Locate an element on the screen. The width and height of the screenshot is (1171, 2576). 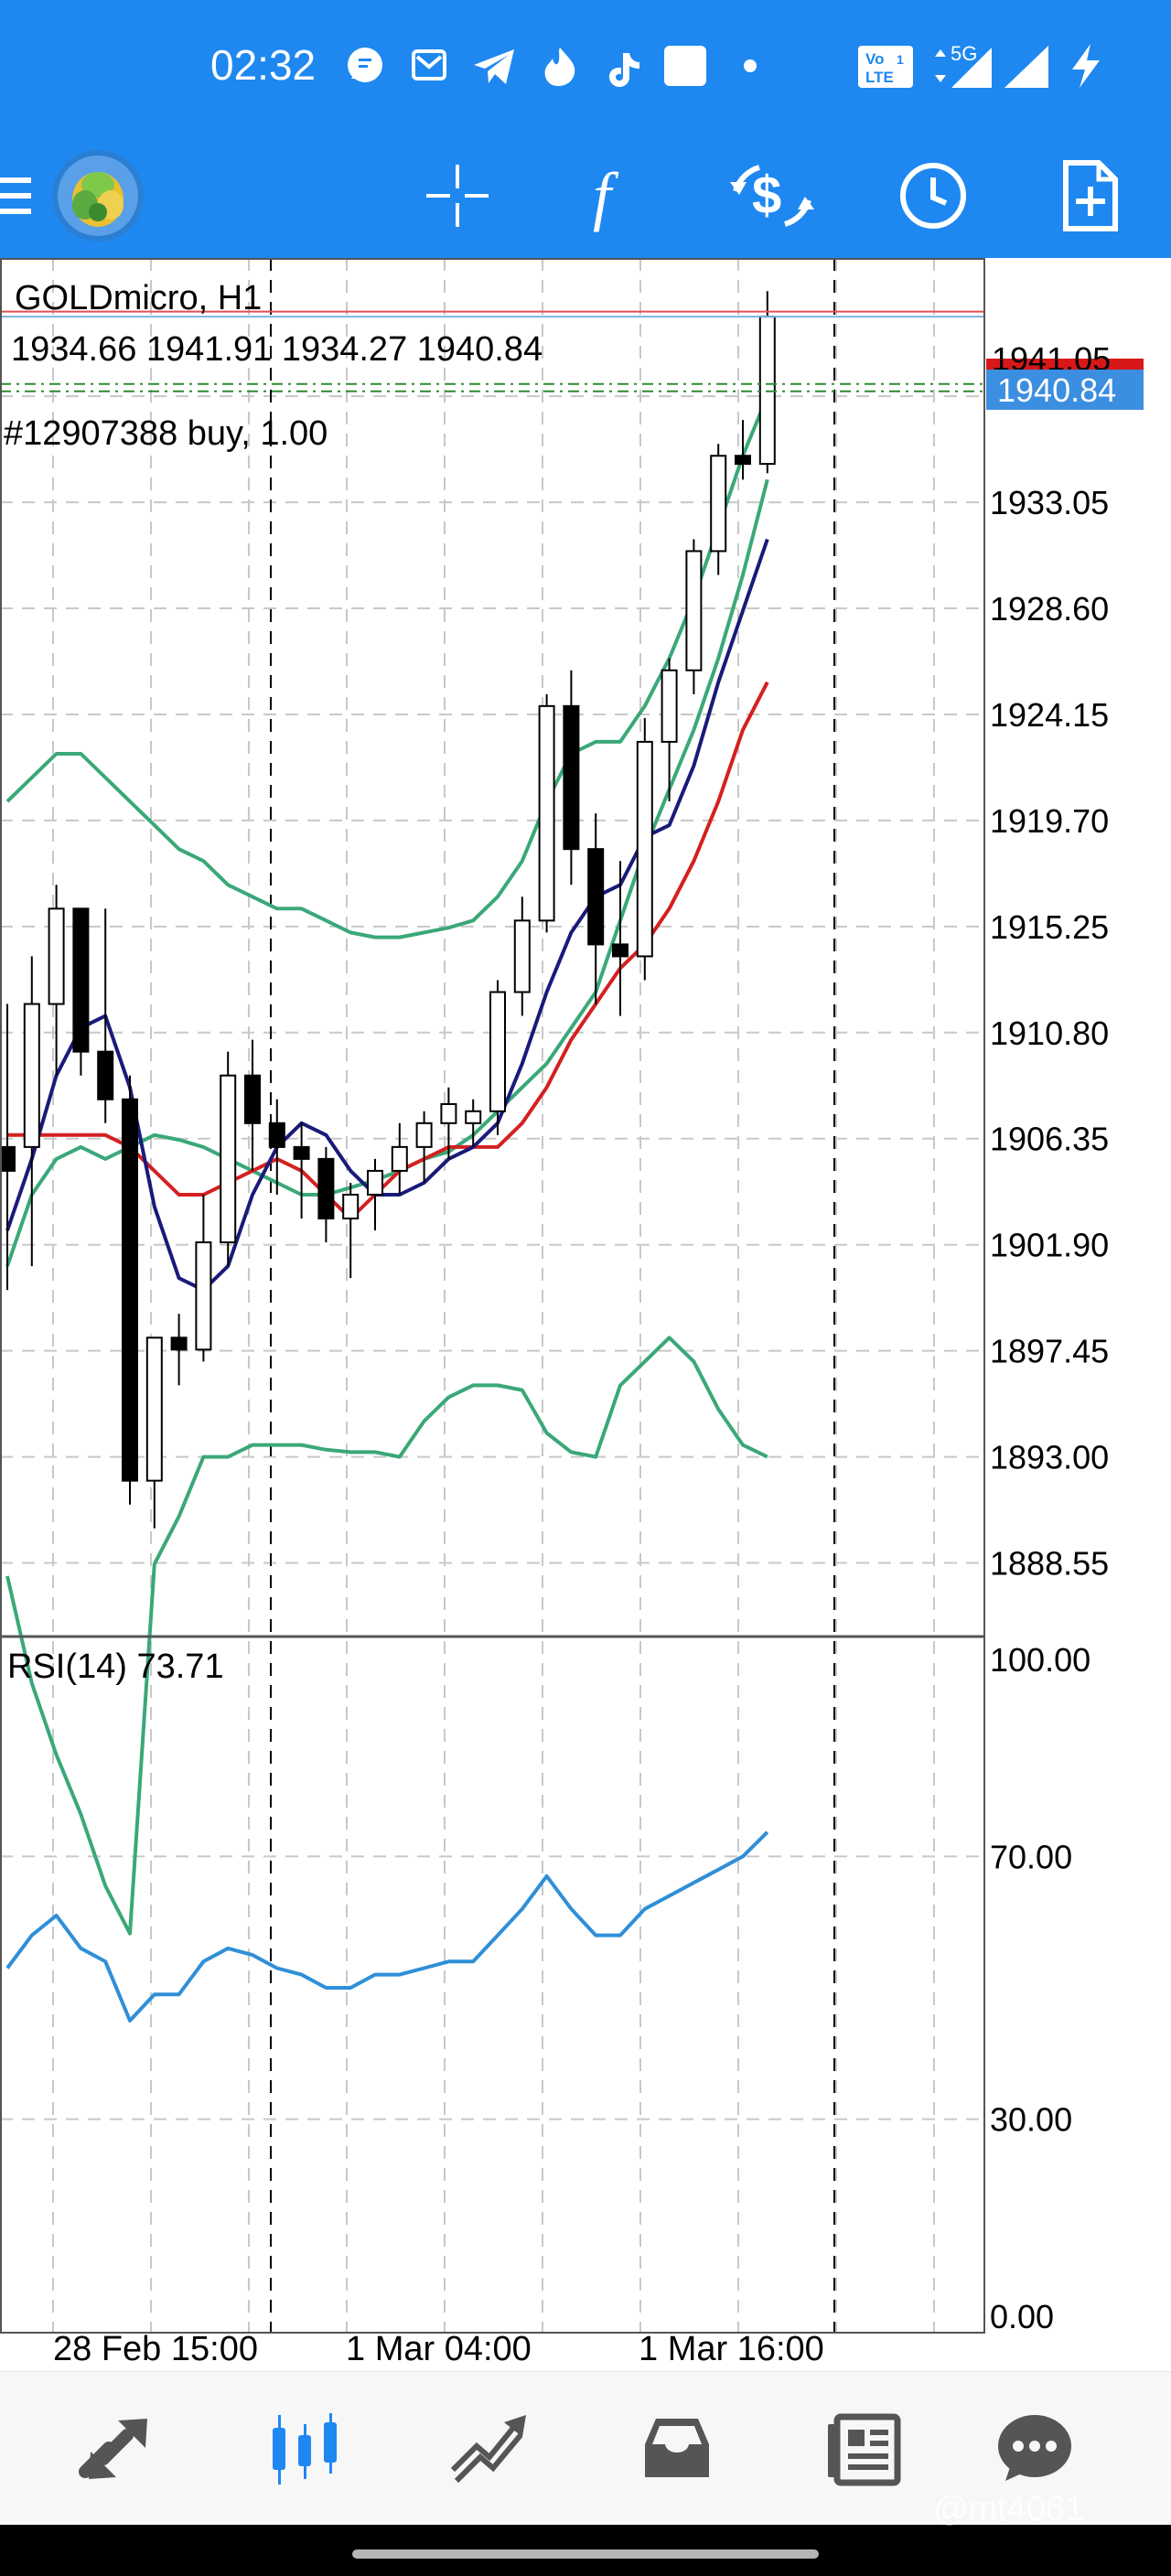
ohlc-label: 1934.66 1941.91 1934.27 1940.84 is located at coordinates (277, 350).